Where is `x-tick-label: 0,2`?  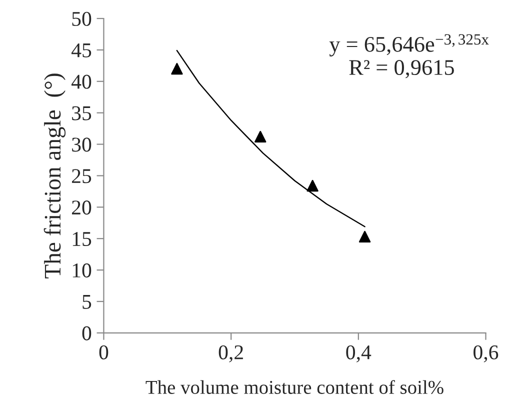
x-tick-label: 0,2 is located at coordinates (230, 353).